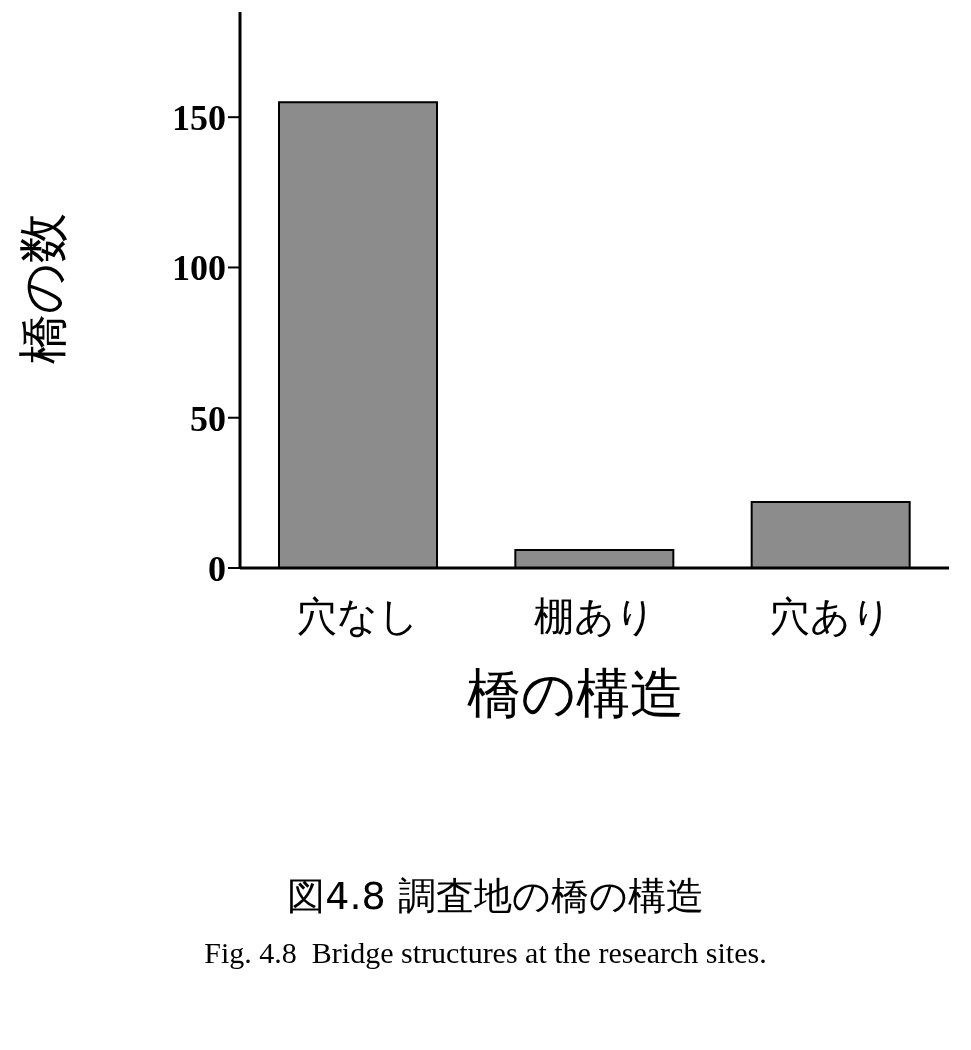  What do you see at coordinates (575, 694) in the screenshot?
I see `x-axis-title: 橋の構造` at bounding box center [575, 694].